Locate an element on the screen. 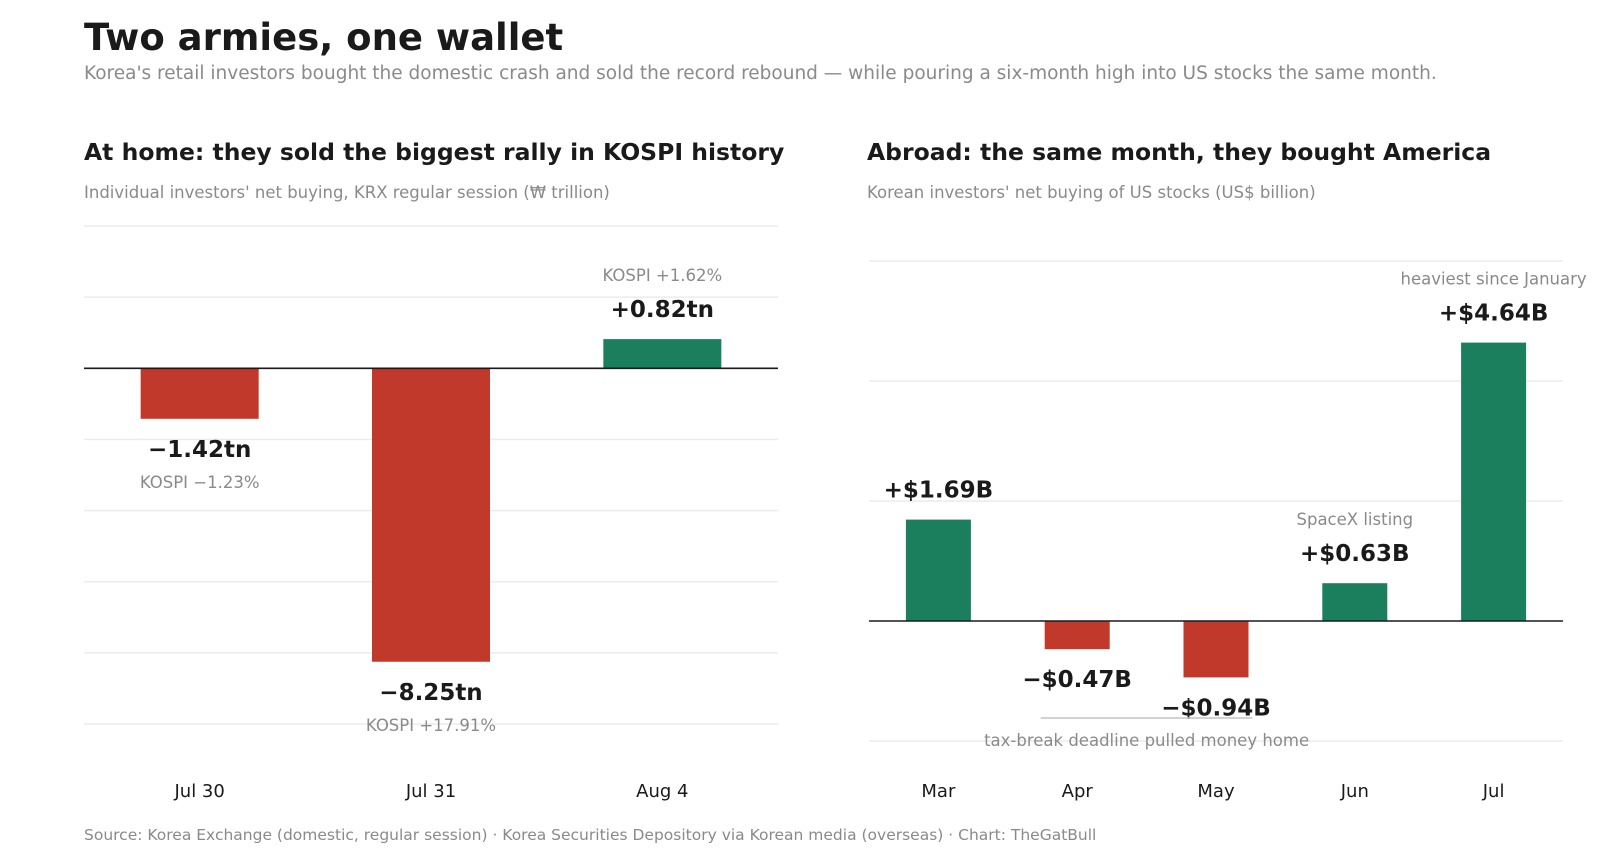  x-tick-label: Jul 31 is located at coordinates (430, 791).